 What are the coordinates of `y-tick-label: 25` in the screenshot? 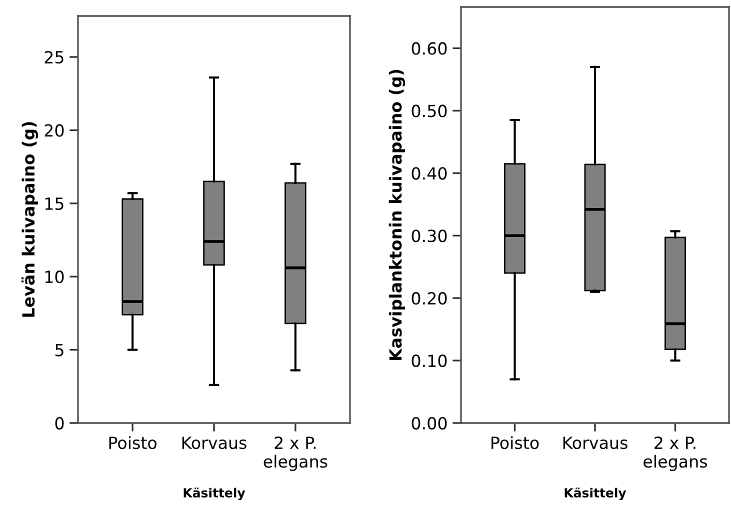 It's located at (54, 57).